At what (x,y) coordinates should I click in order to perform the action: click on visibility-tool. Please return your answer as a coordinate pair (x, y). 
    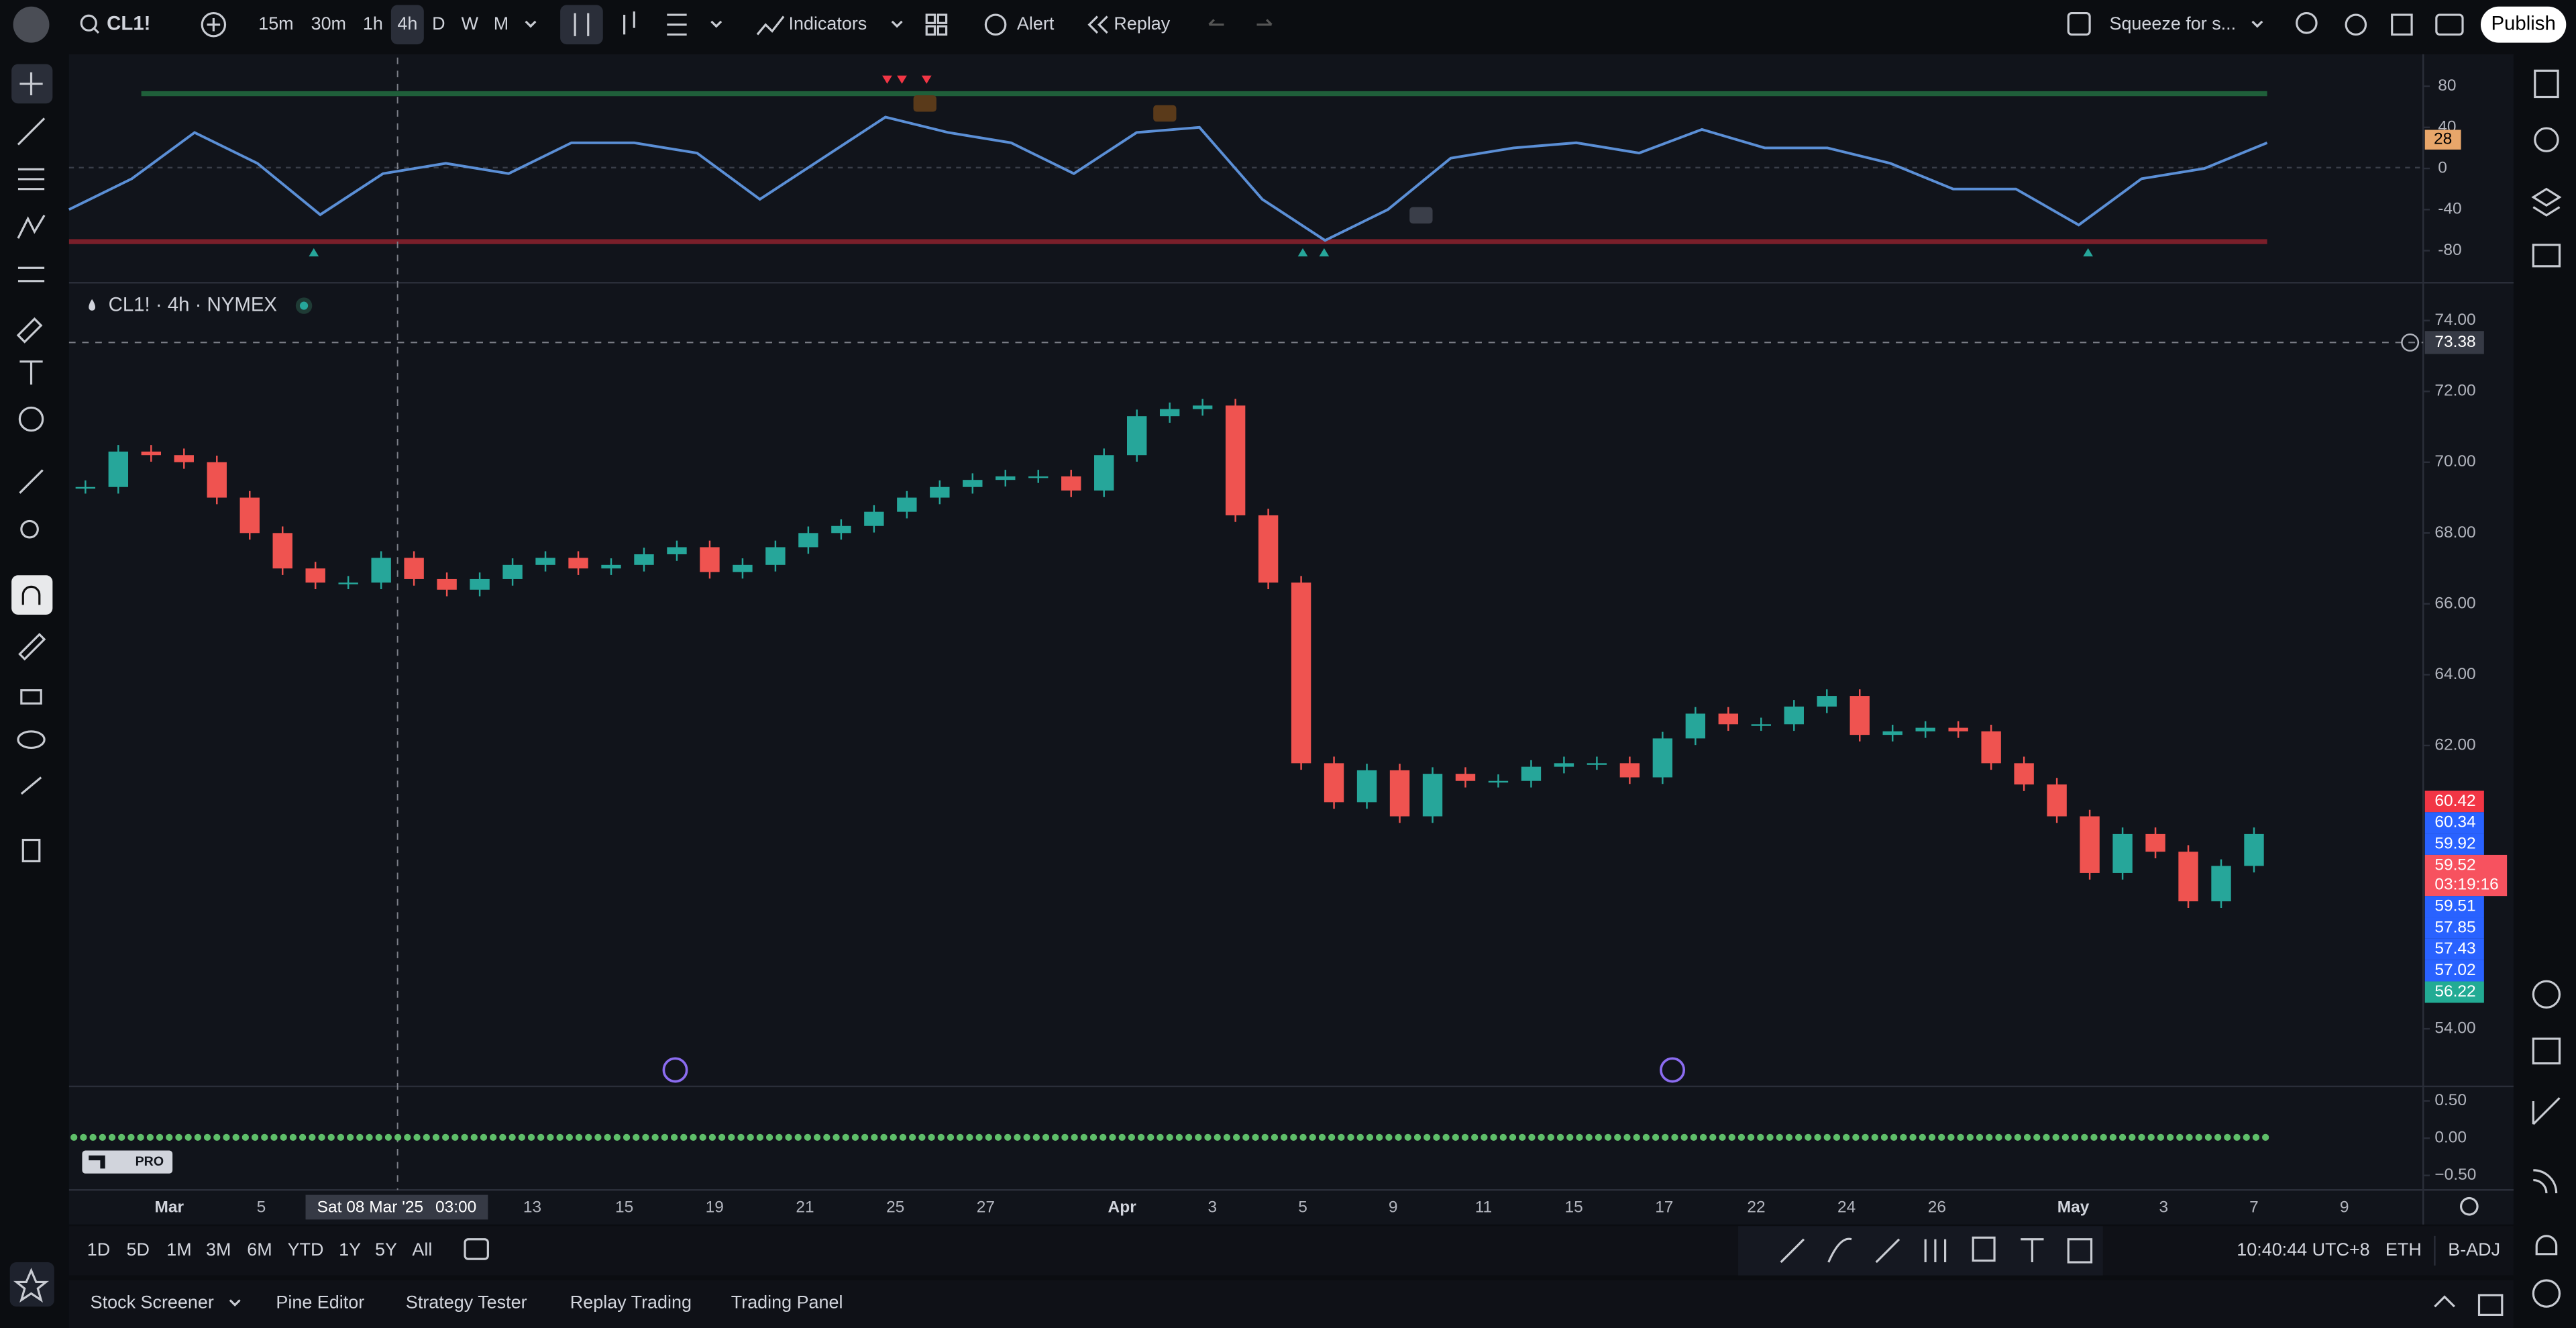
    Looking at the image, I should click on (31, 740).